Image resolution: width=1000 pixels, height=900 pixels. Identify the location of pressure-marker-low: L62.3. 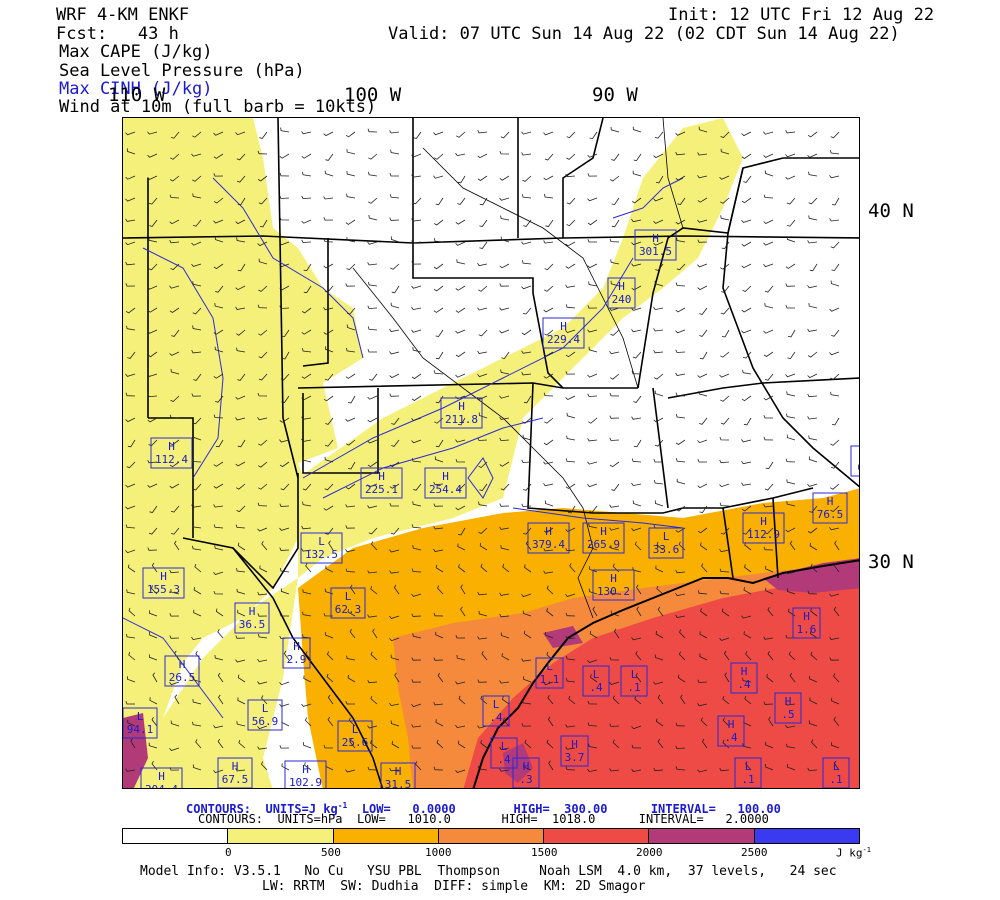
(348, 603).